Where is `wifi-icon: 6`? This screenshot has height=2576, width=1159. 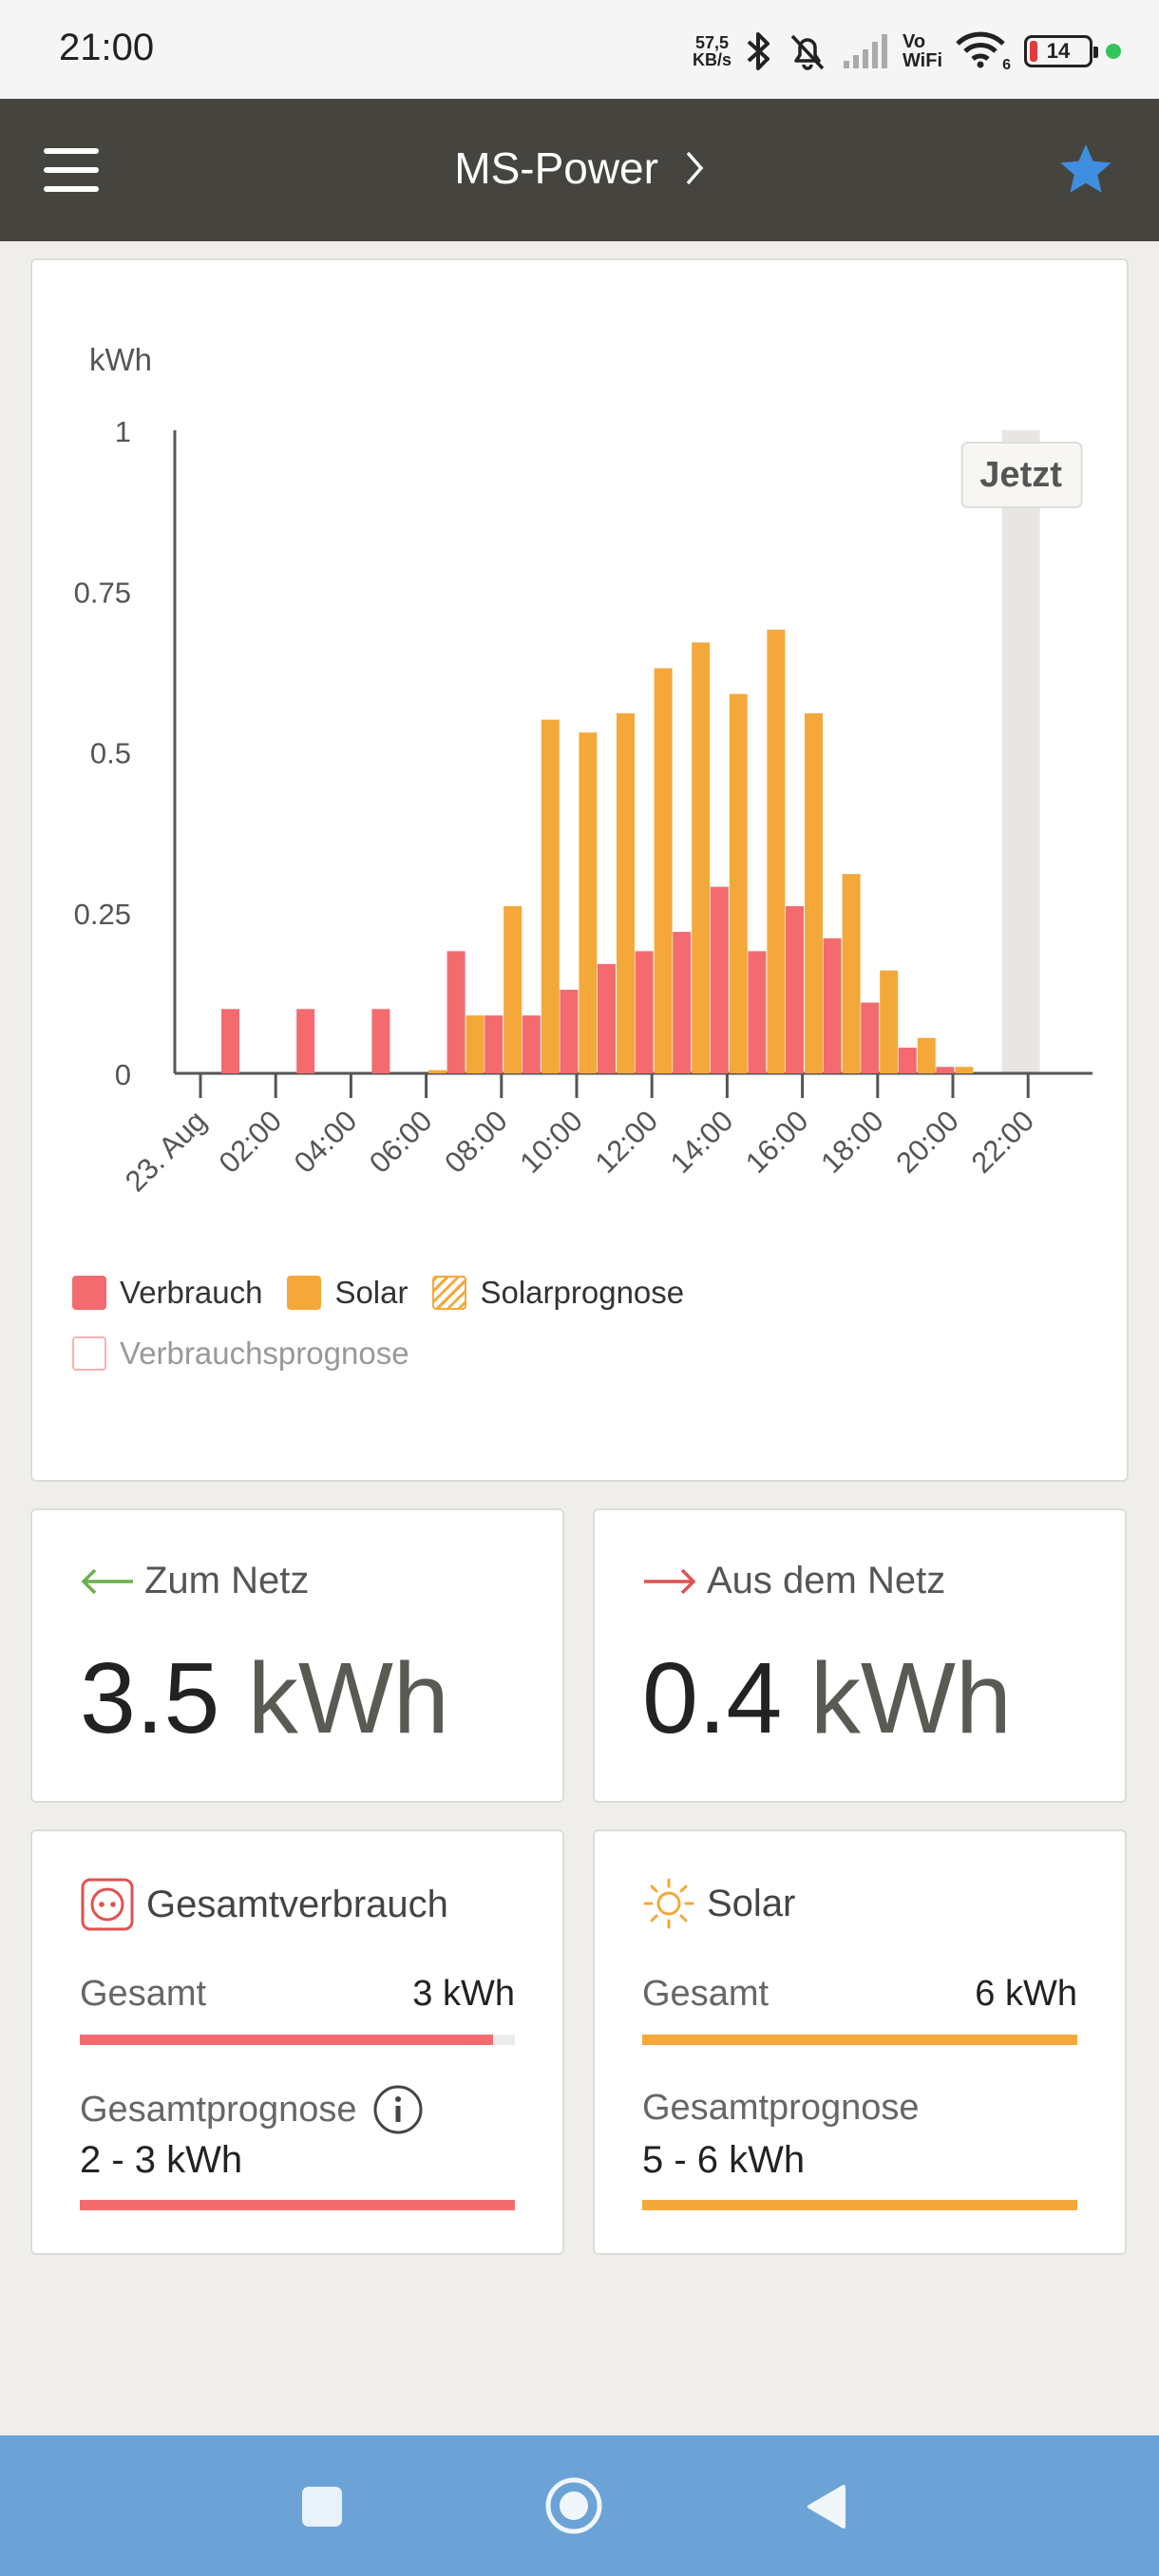 wifi-icon: 6 is located at coordinates (983, 51).